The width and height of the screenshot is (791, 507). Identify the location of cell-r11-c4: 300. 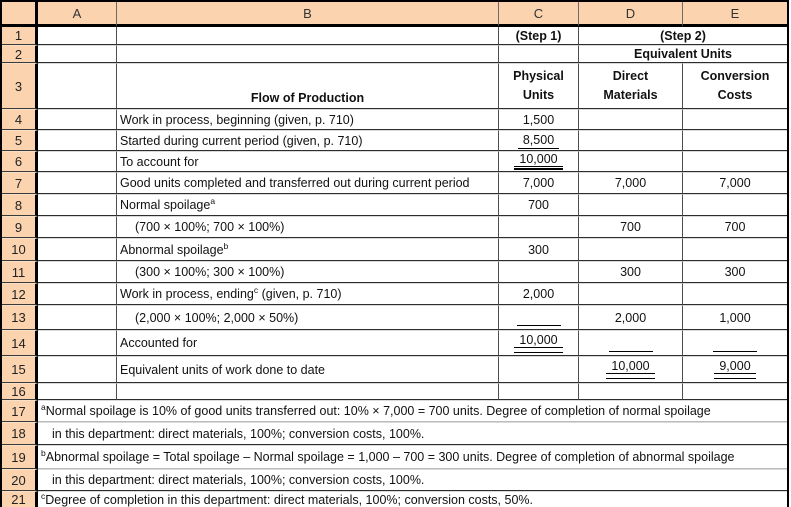
(735, 272).